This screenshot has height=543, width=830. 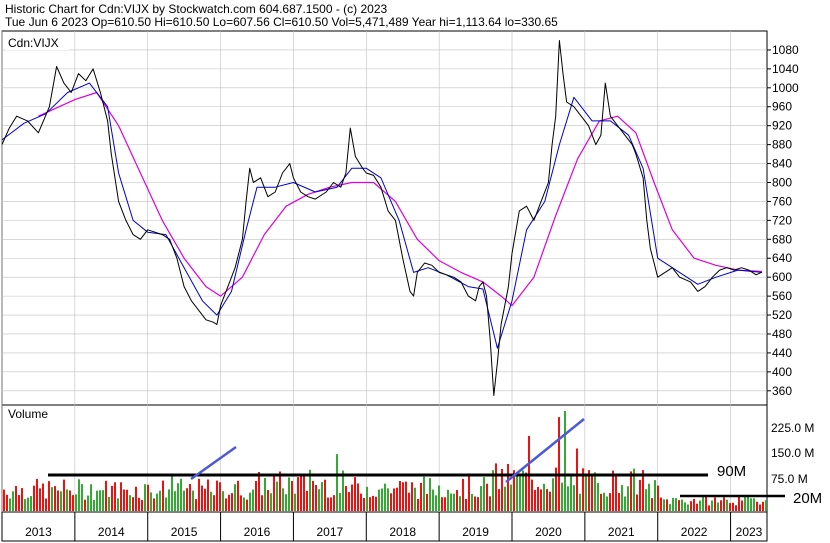 What do you see at coordinates (545, 450) in the screenshot?
I see `volume-trend-line-2019` at bounding box center [545, 450].